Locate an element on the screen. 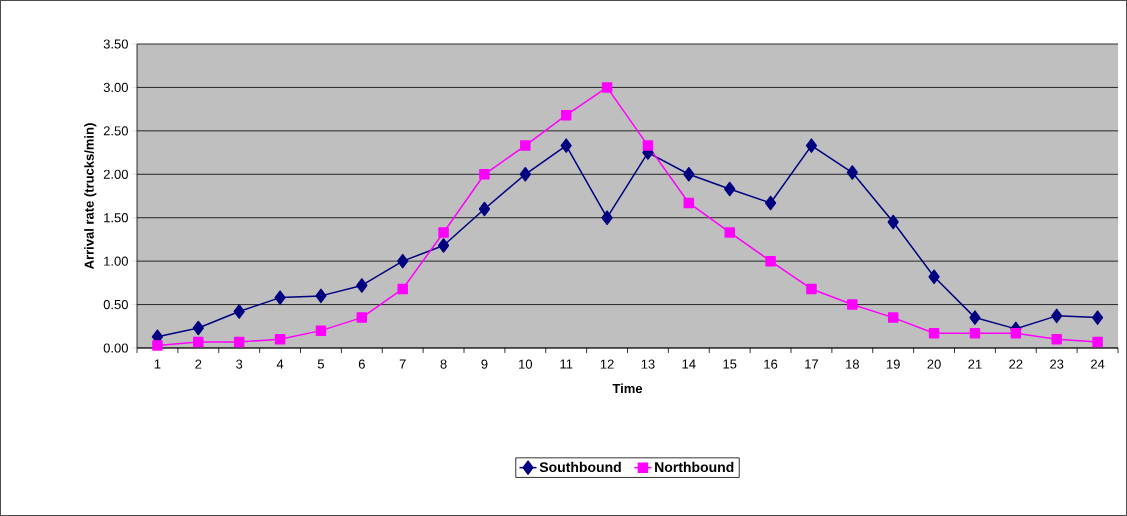  x-axis-title: Time is located at coordinates (627, 388).